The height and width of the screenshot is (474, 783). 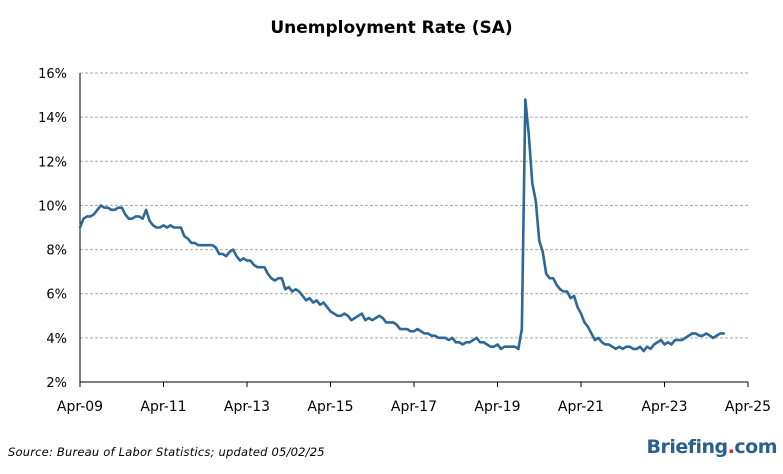 I want to click on x-tick-label: Apr-11, so click(x=163, y=407).